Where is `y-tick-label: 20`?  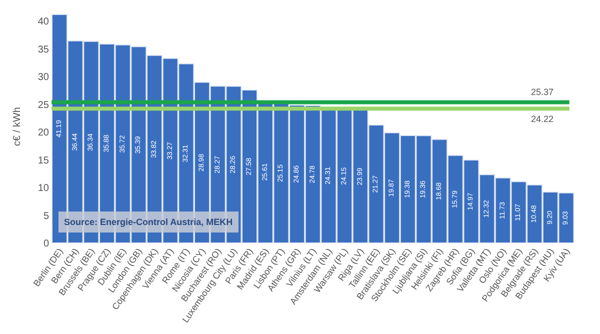 y-tick-label: 20 is located at coordinates (44, 133).